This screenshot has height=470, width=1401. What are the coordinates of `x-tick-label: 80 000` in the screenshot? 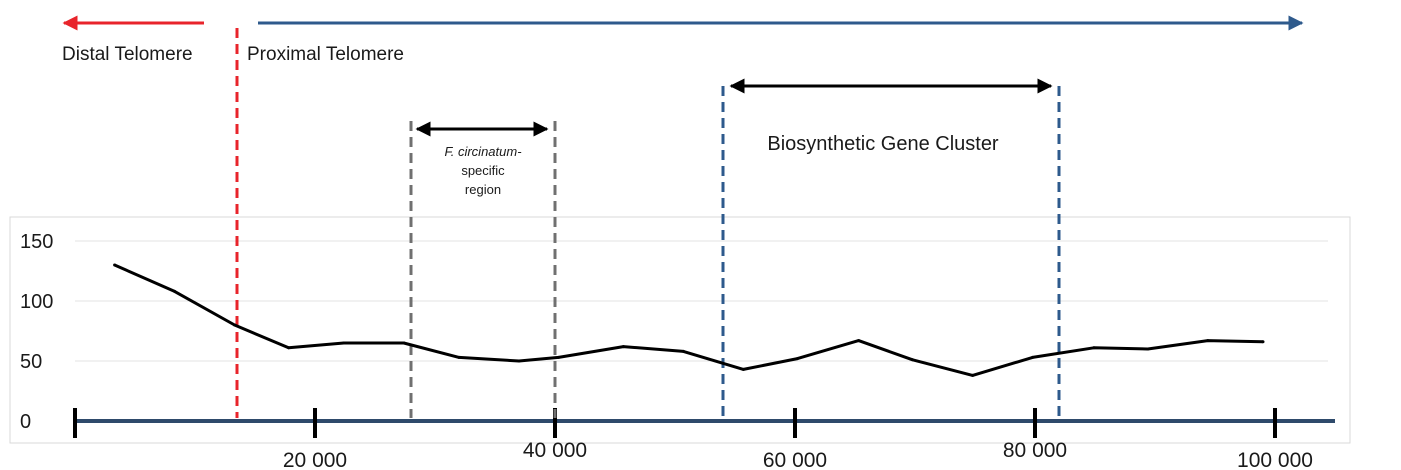 It's located at (1035, 450).